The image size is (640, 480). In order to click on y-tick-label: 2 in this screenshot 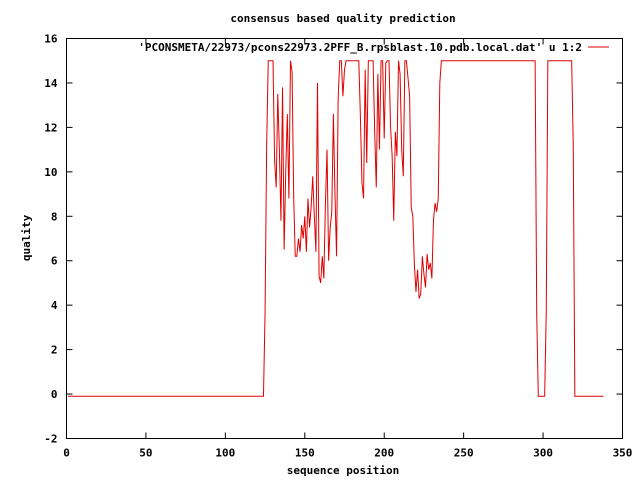, I will do `click(54, 350)`.